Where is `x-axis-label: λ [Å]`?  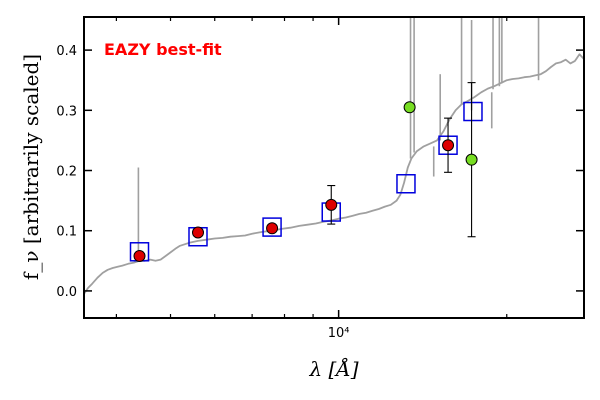 x-axis-label: λ [Å] is located at coordinates (333, 368).